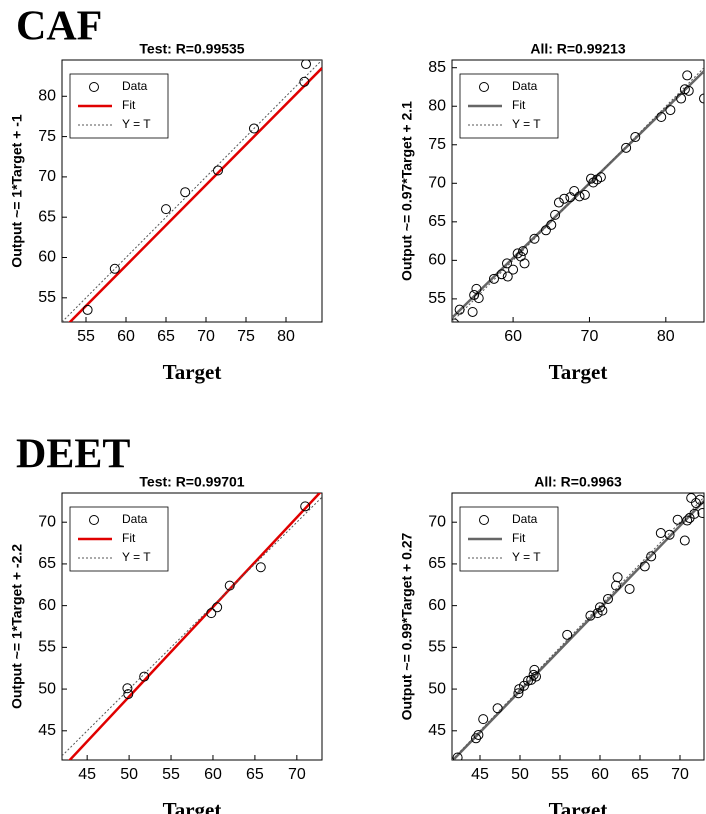 The height and width of the screenshot is (814, 706). I want to click on y-tick-label: 45, so click(47, 730).